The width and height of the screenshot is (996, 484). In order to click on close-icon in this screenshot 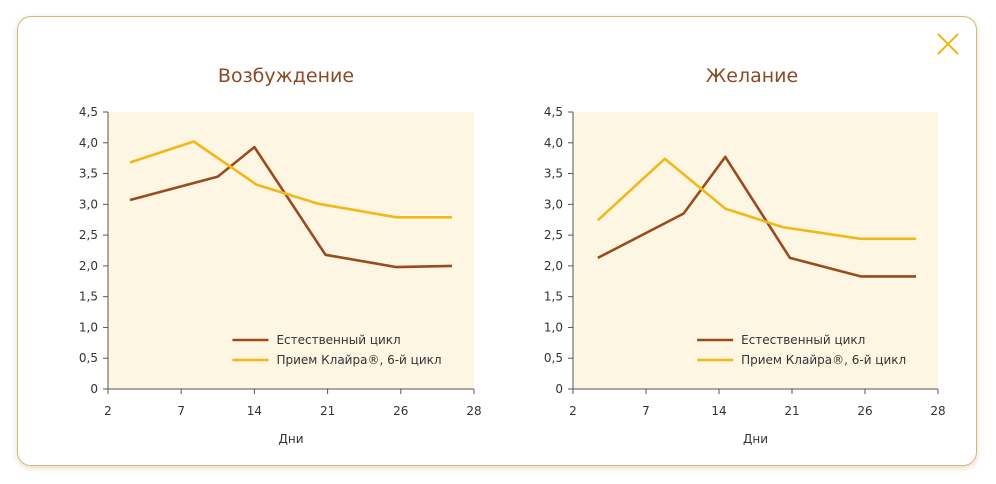, I will do `click(948, 44)`.